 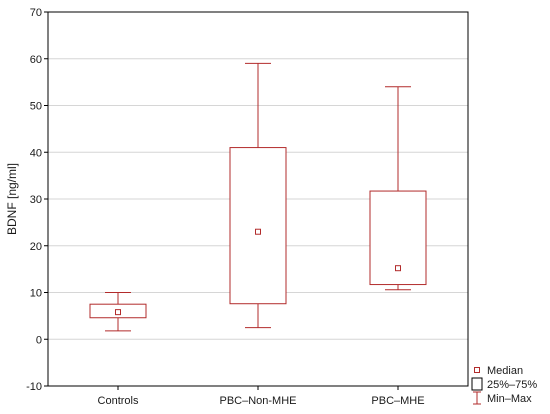 I want to click on y-tick-label: 20, so click(x=36, y=247).